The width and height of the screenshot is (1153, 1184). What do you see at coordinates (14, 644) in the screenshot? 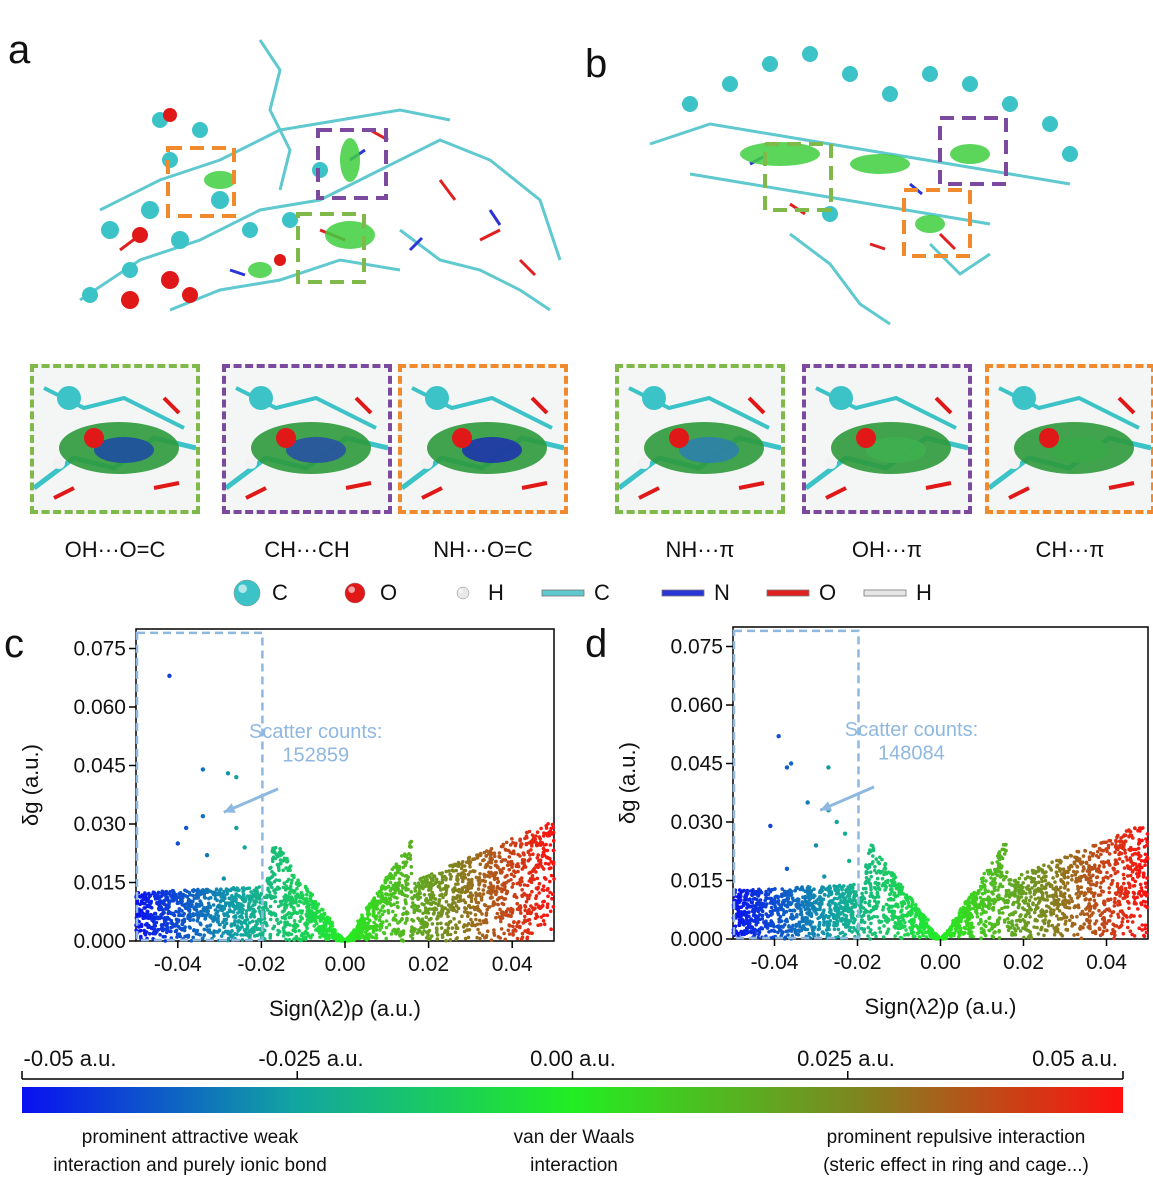
I see `panel-label-c: c` at bounding box center [14, 644].